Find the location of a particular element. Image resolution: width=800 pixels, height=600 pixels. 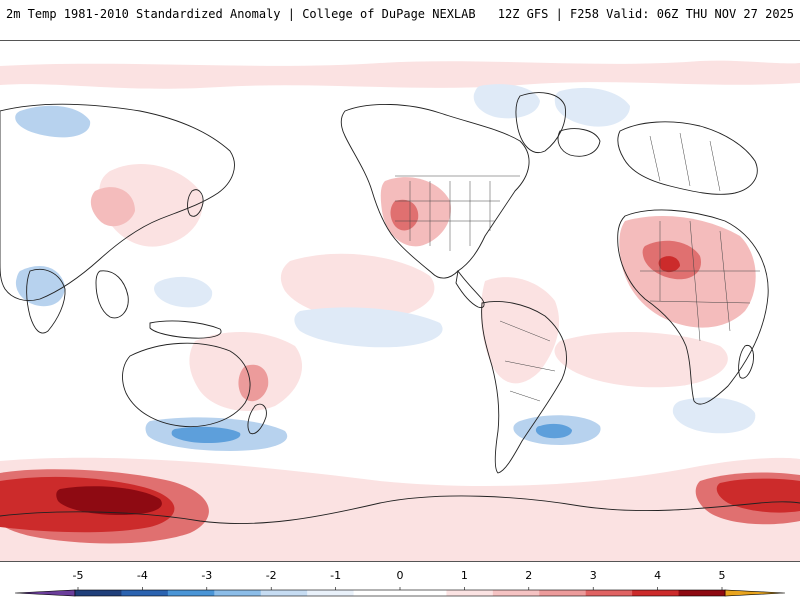

arctic-islands-outline is located at coordinates (579, 142).